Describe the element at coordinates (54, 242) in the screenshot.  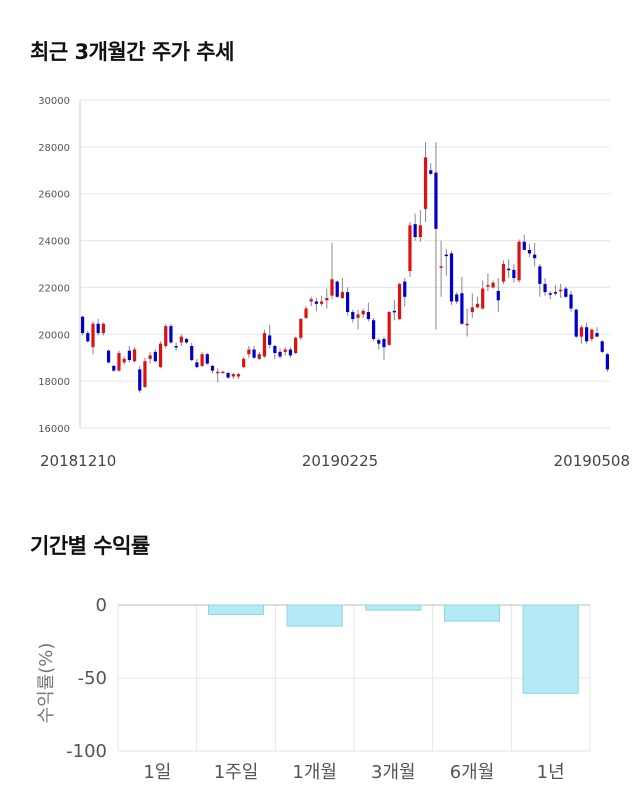
I see `price-y-tick-label: 24000` at that location.